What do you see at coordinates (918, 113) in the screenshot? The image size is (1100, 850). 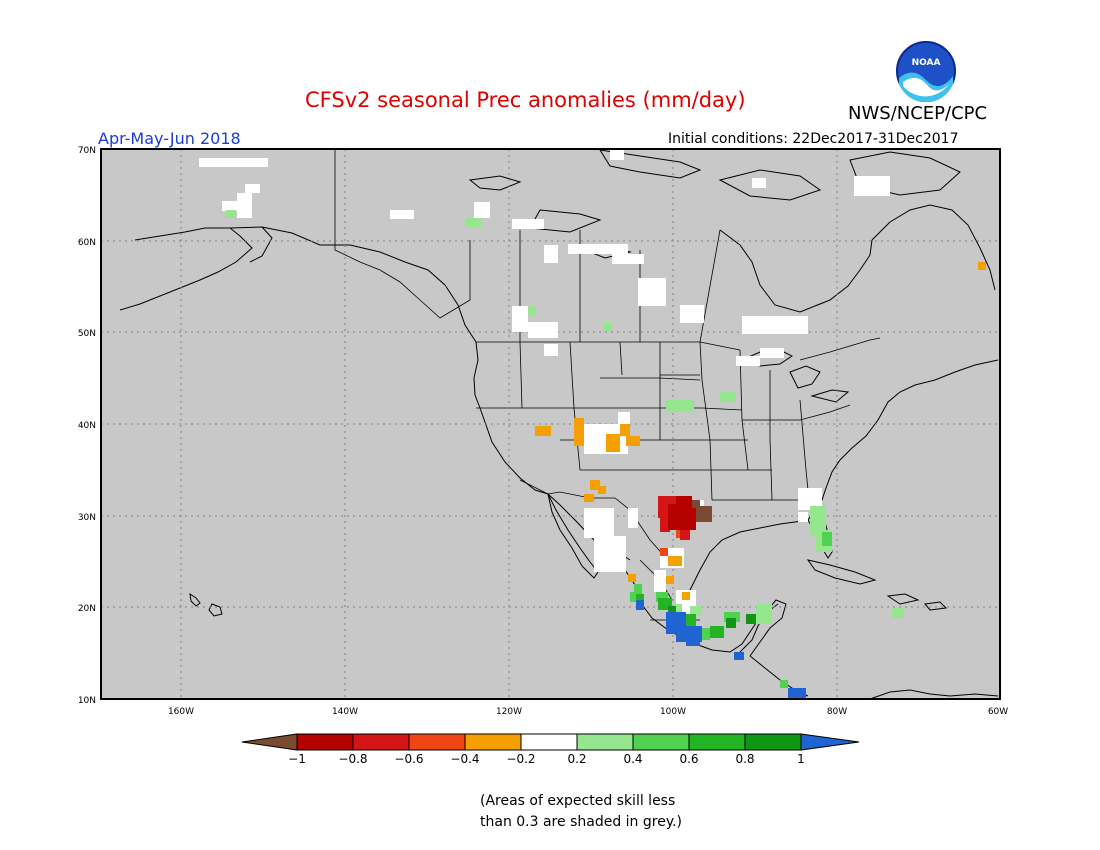 I see `organization-label: NWS/NCEP/CPC` at bounding box center [918, 113].